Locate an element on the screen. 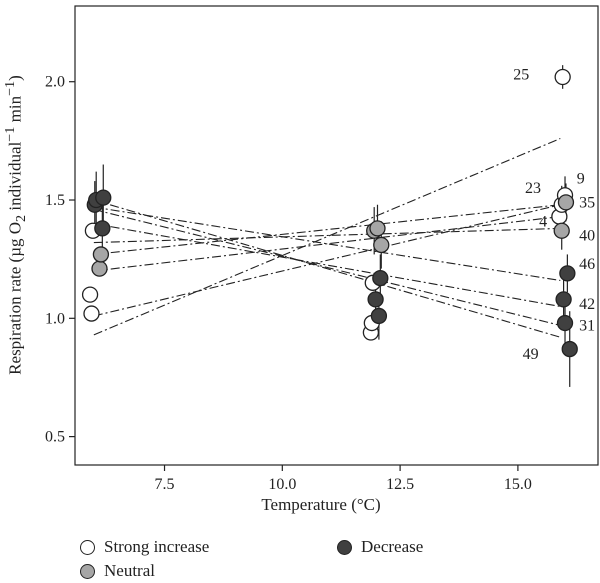 Image resolution: width=600 pixels, height=583 pixels. annotation-label: 46 is located at coordinates (587, 264).